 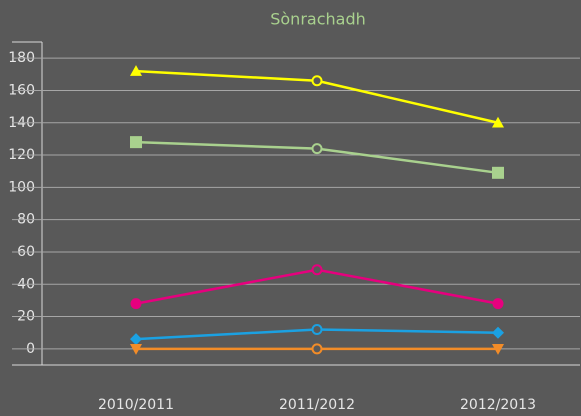 What do you see at coordinates (318, 19) in the screenshot?
I see `chart-title: Sònrachadh` at bounding box center [318, 19].